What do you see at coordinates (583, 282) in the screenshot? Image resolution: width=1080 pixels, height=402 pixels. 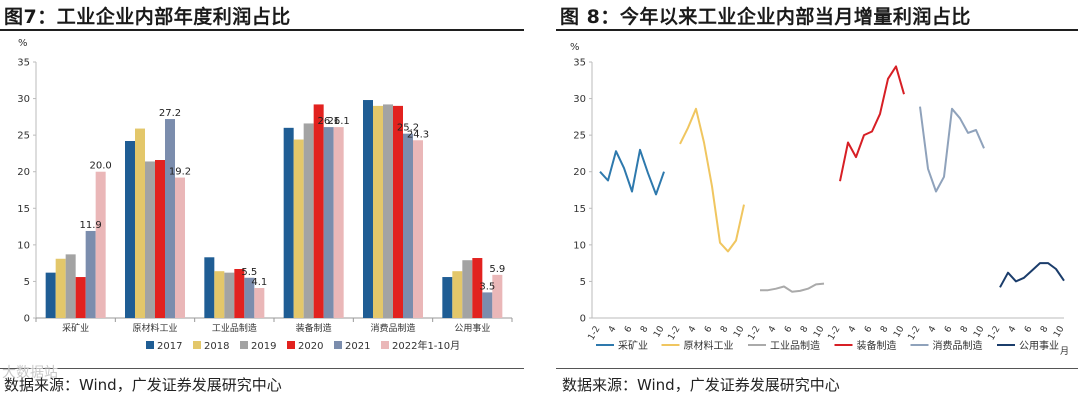 I see `line-y-tick-label: 5` at bounding box center [583, 282].